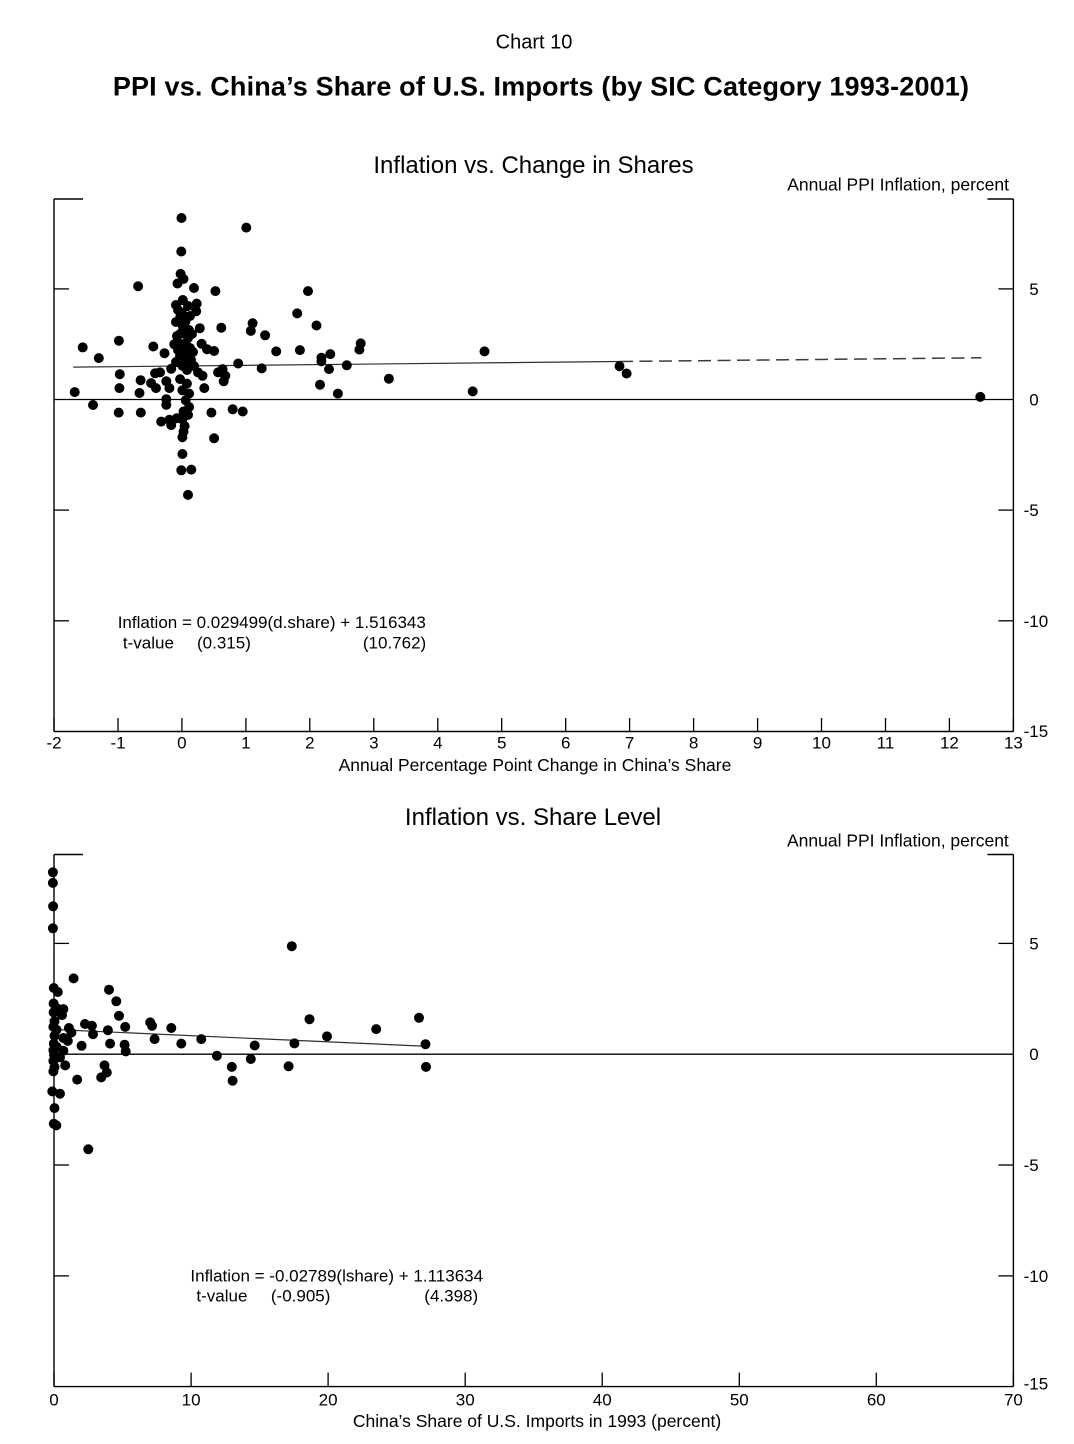  Describe the element at coordinates (245, 742) in the screenshot. I see `svg-text: 1` at that location.